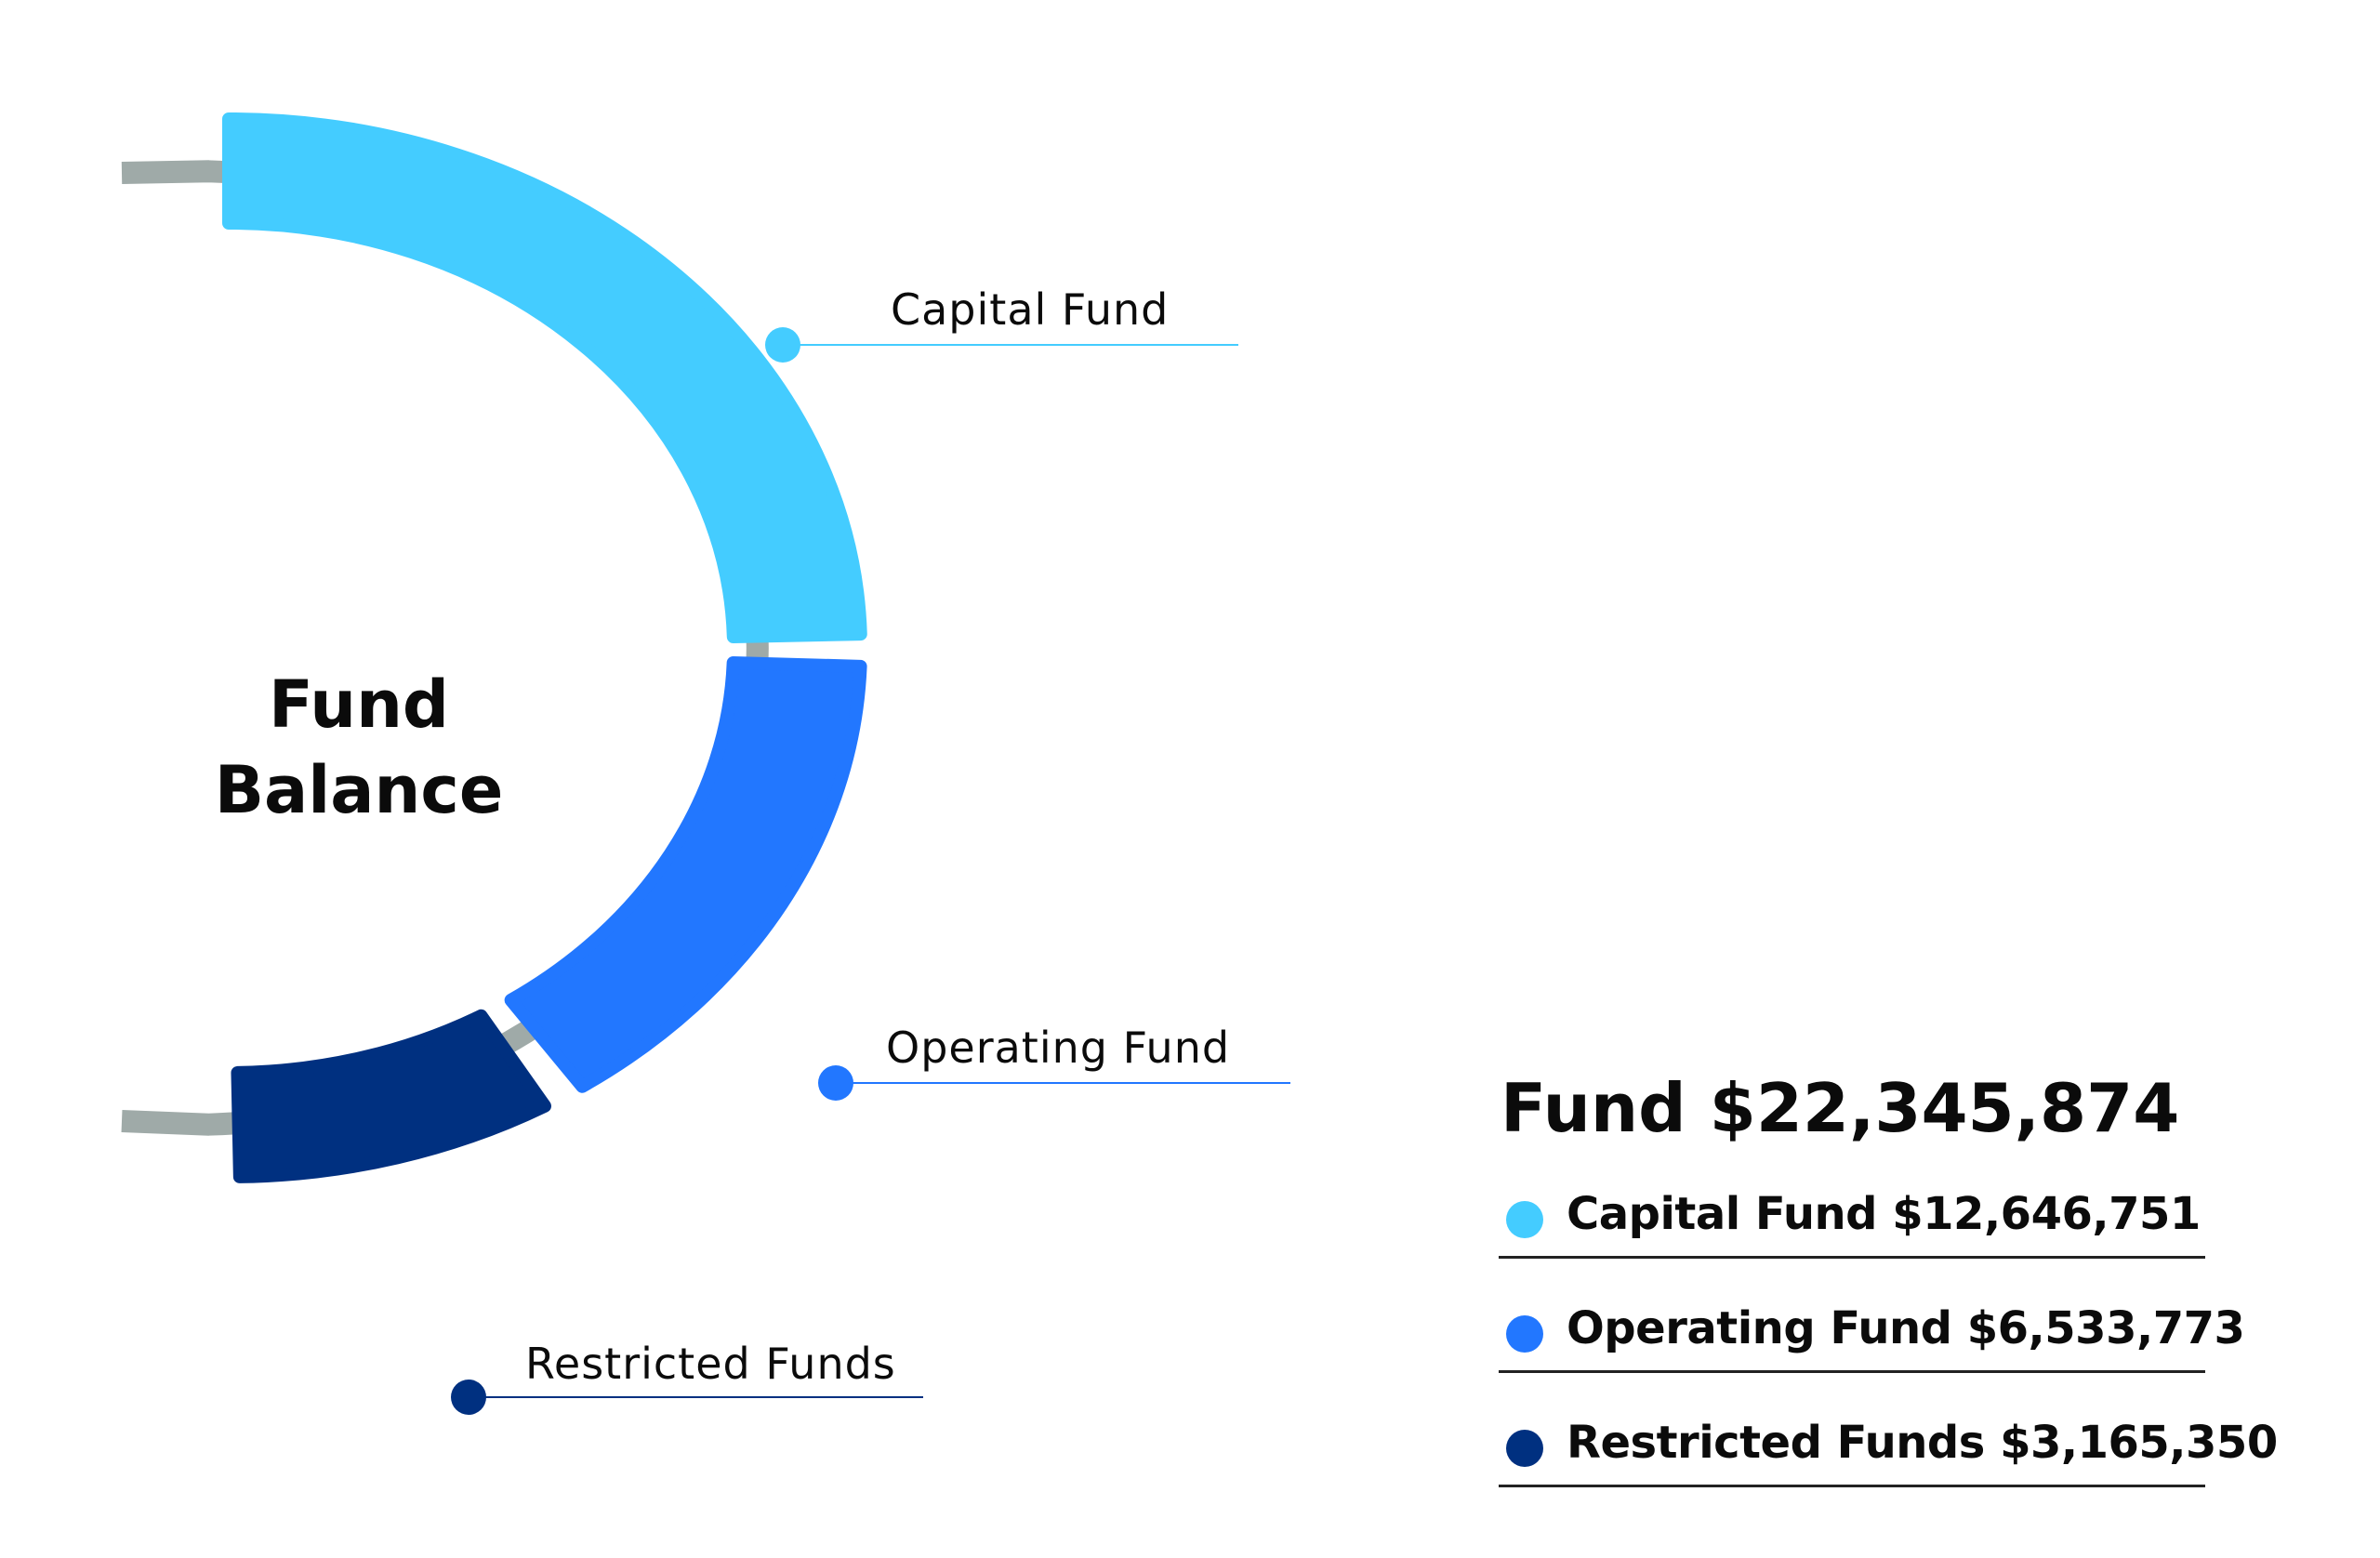 This screenshot has height=1558, width=2380. I want to click on legend-item-restricted: Restricted Funds $3,165,350, so click(1888, 1467).